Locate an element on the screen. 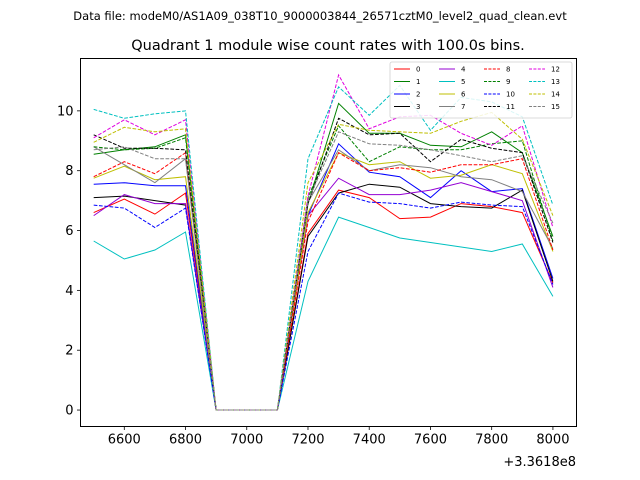 This screenshot has height=480, width=640. x-tick-label: 7400 is located at coordinates (369, 440).